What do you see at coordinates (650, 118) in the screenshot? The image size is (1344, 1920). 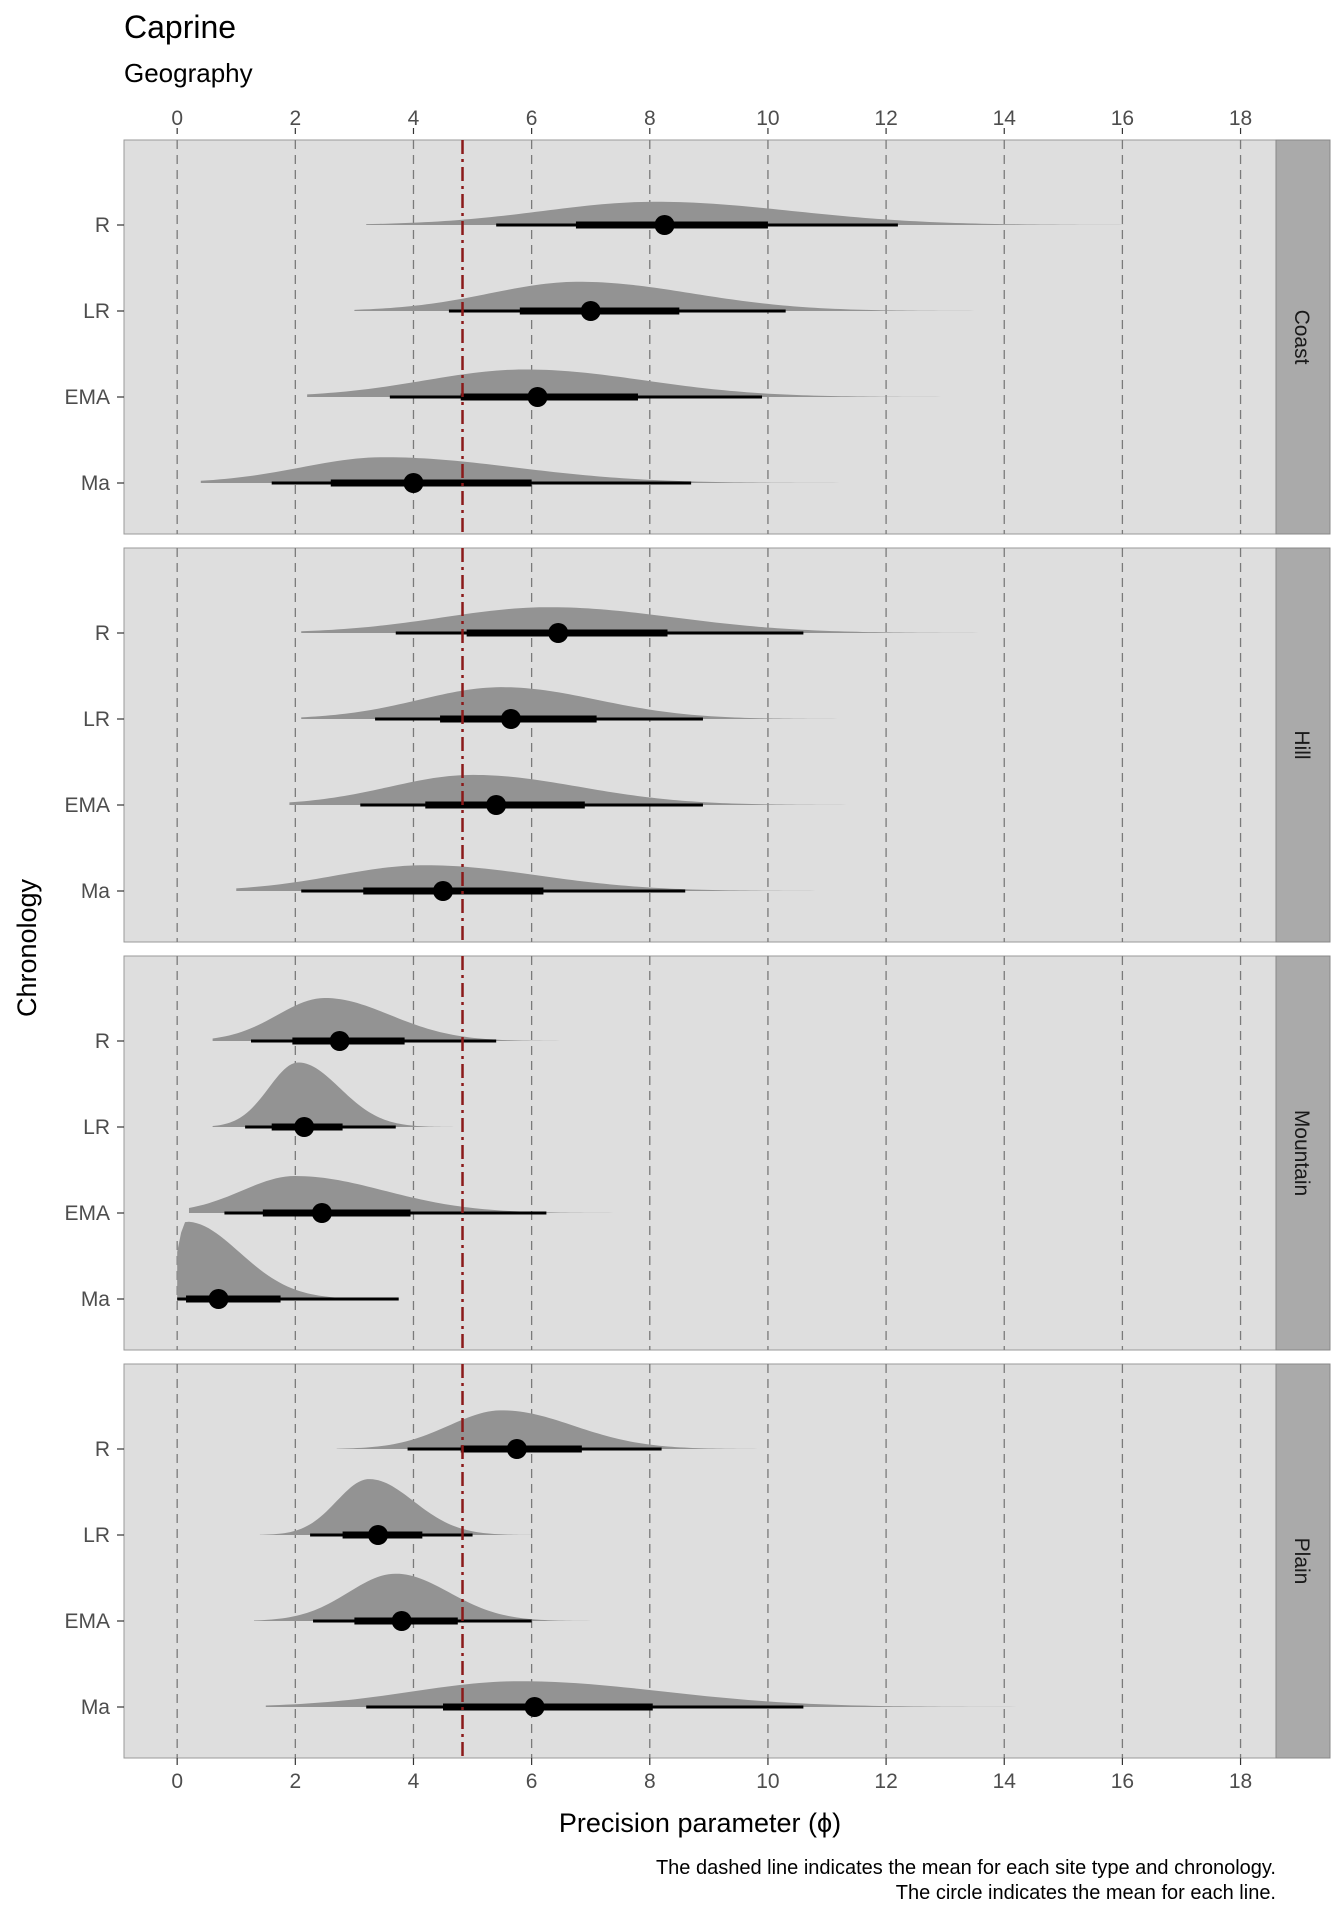 I see `x-tick-label-top: 8` at bounding box center [650, 118].